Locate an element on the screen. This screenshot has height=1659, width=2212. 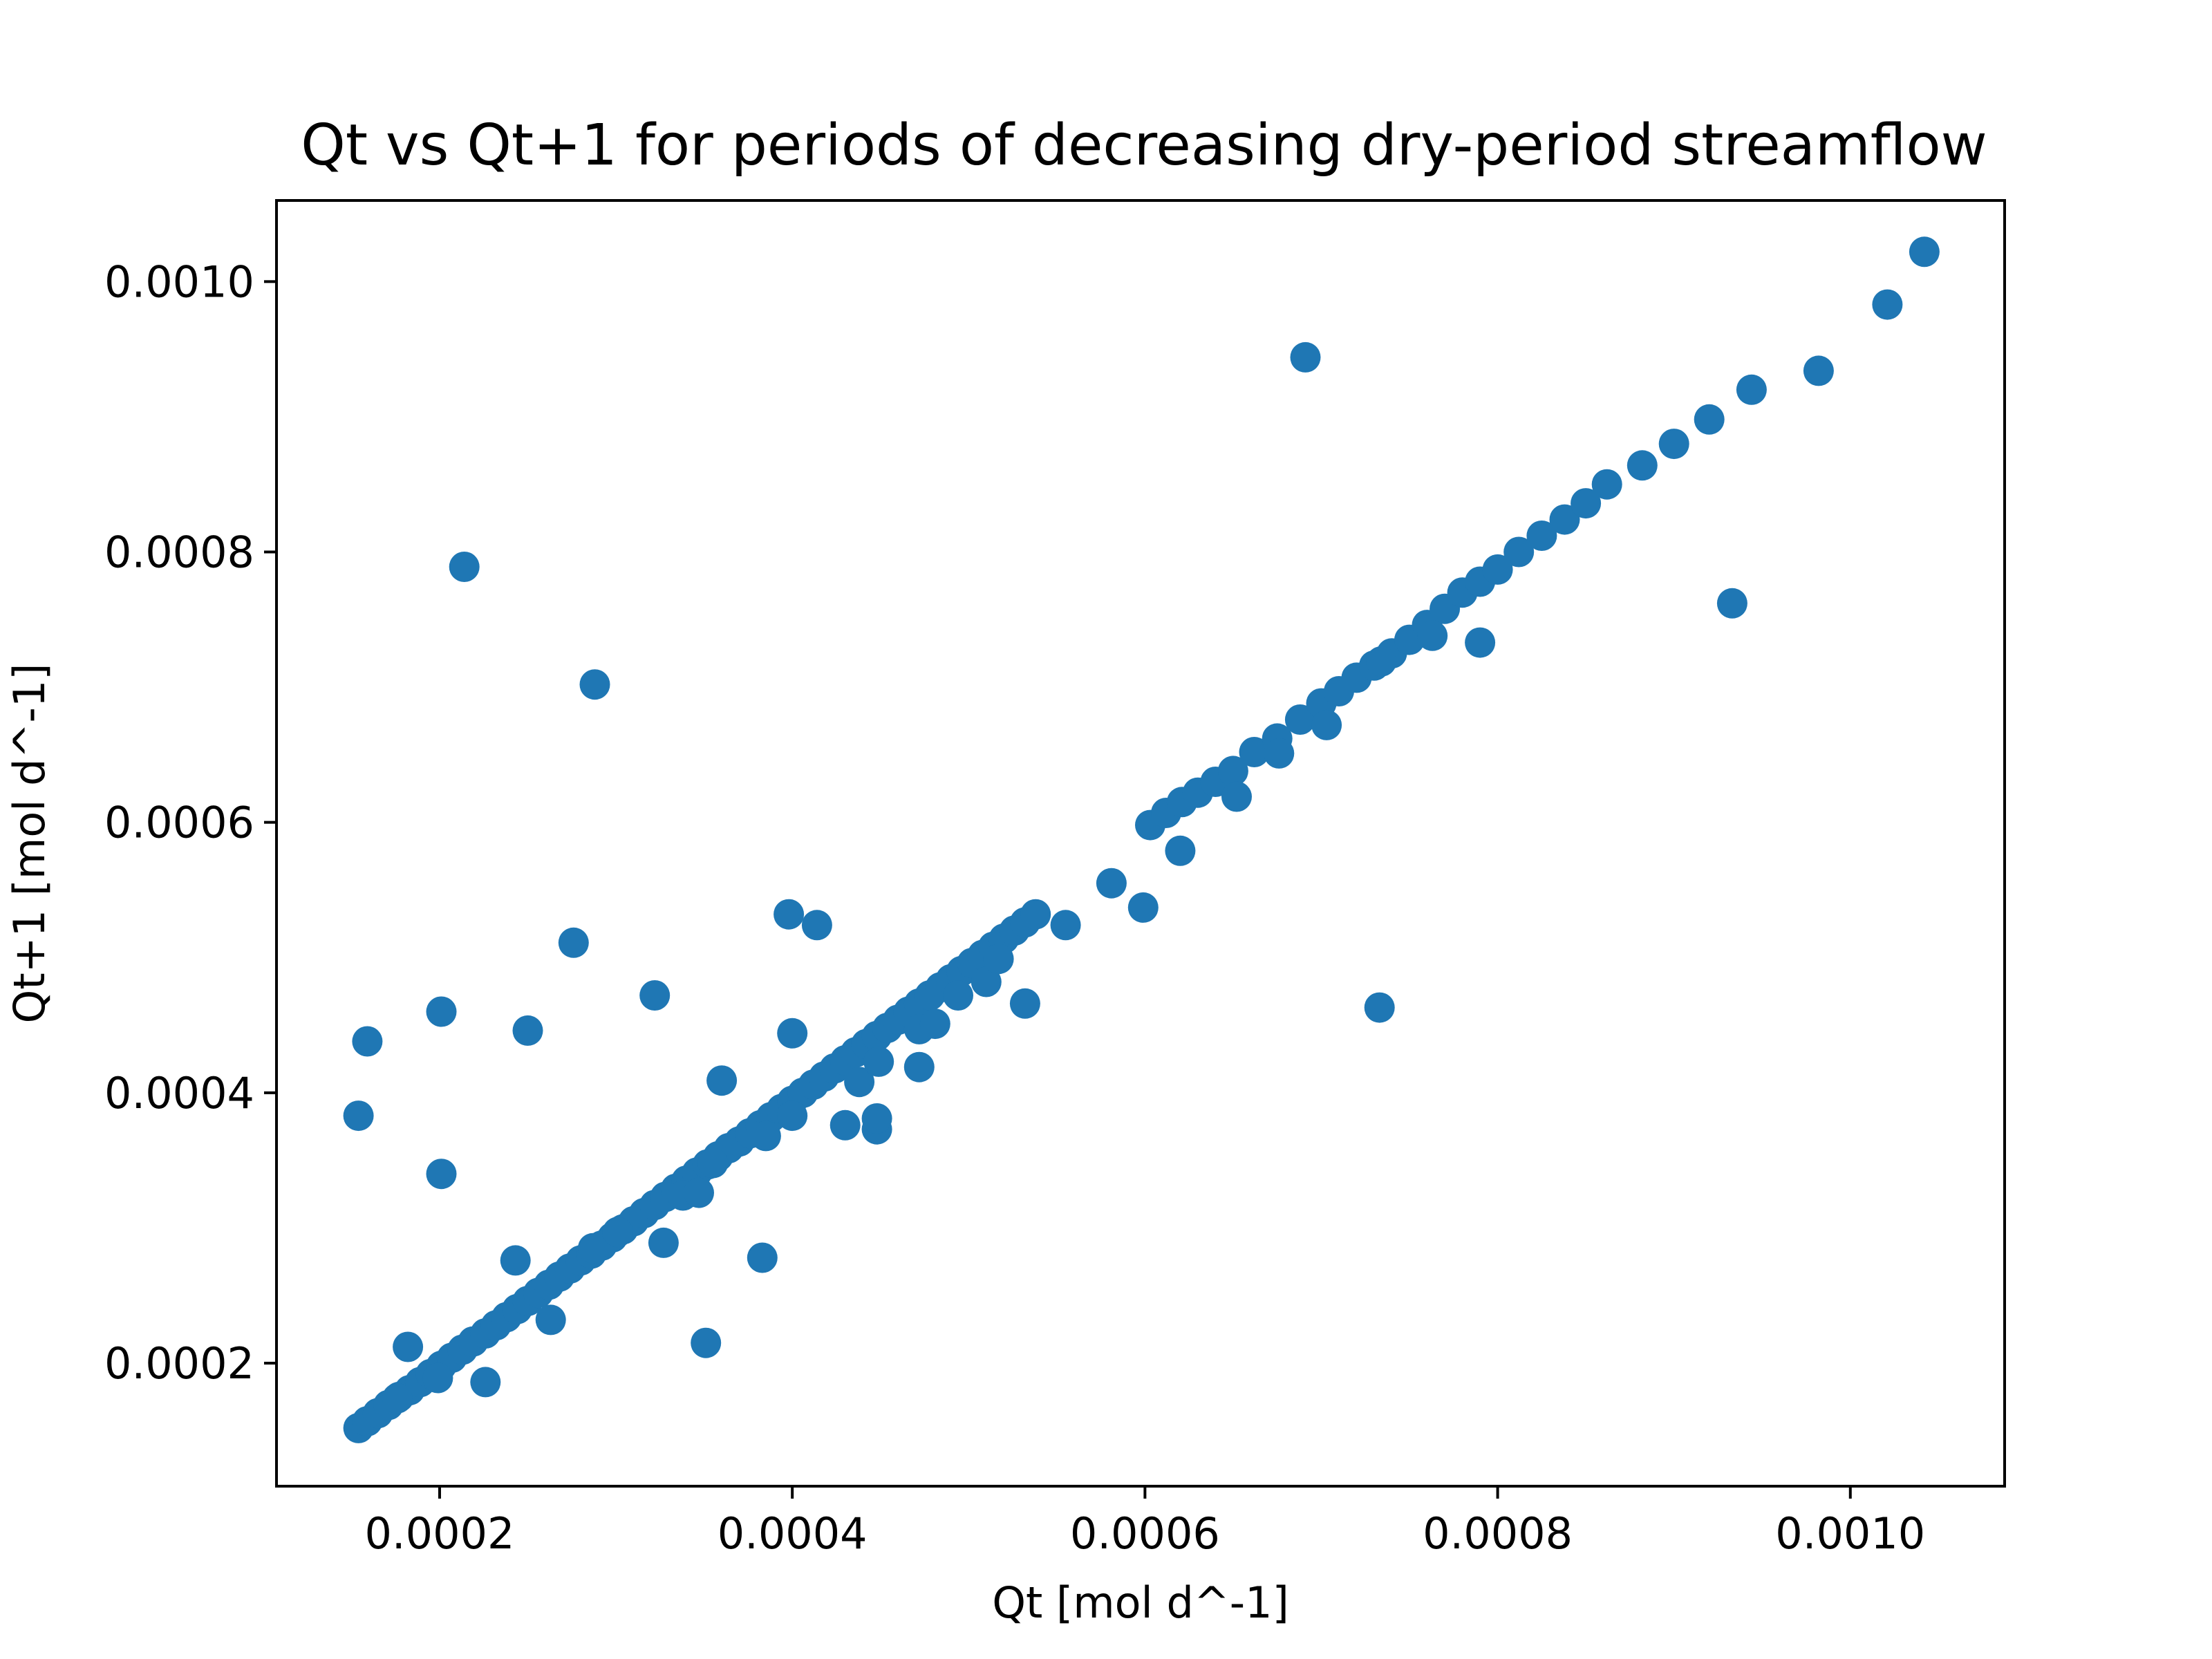
x-tick-label: 0.0004 is located at coordinates (793, 1534).